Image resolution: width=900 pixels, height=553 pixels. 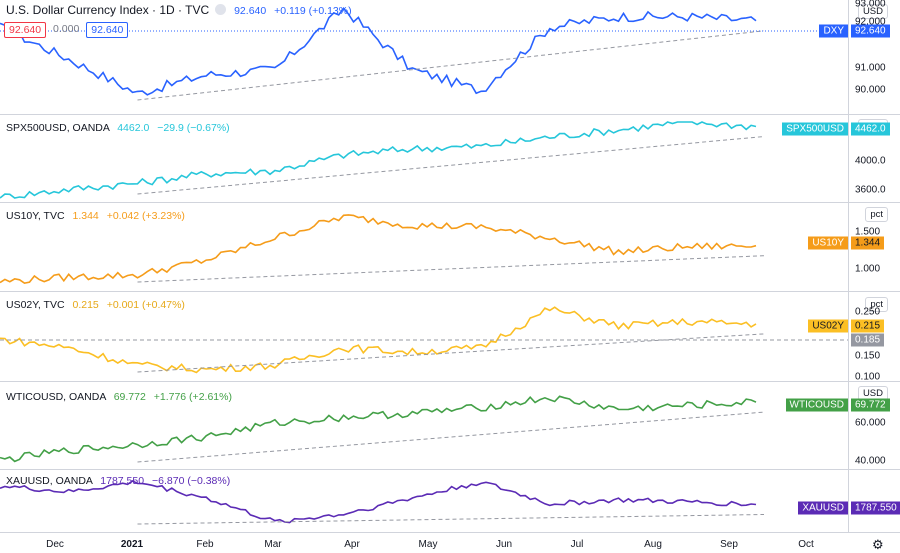 I want to click on legend-change: +0.001 (+0.47%), so click(x=145, y=305).